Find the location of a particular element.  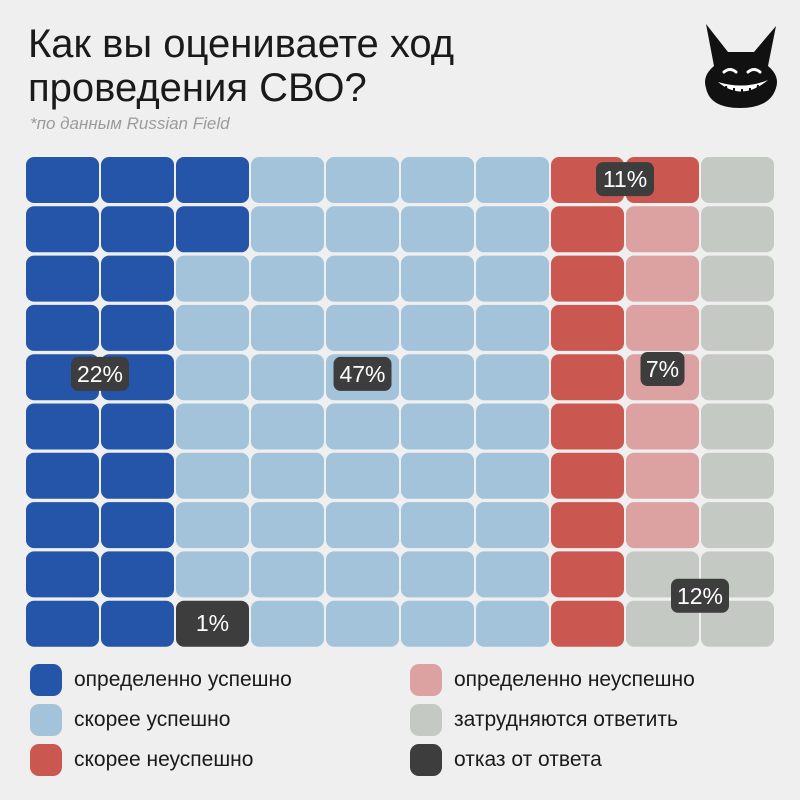

legend-item: затрудняются ответить is located at coordinates (544, 720).